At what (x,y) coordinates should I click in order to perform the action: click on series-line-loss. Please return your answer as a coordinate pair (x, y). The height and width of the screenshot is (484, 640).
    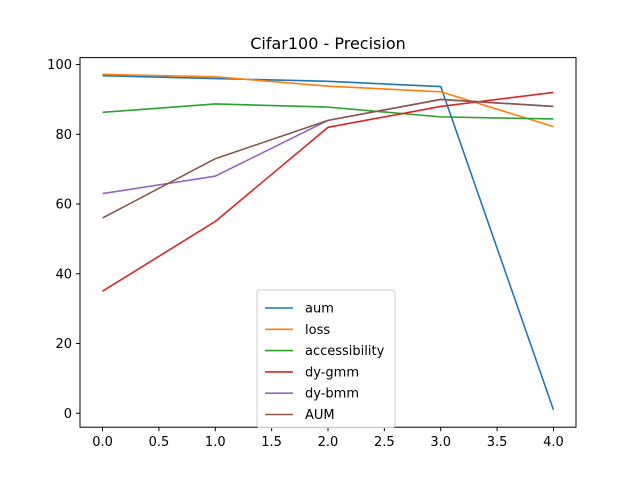
    Looking at the image, I should click on (328, 100).